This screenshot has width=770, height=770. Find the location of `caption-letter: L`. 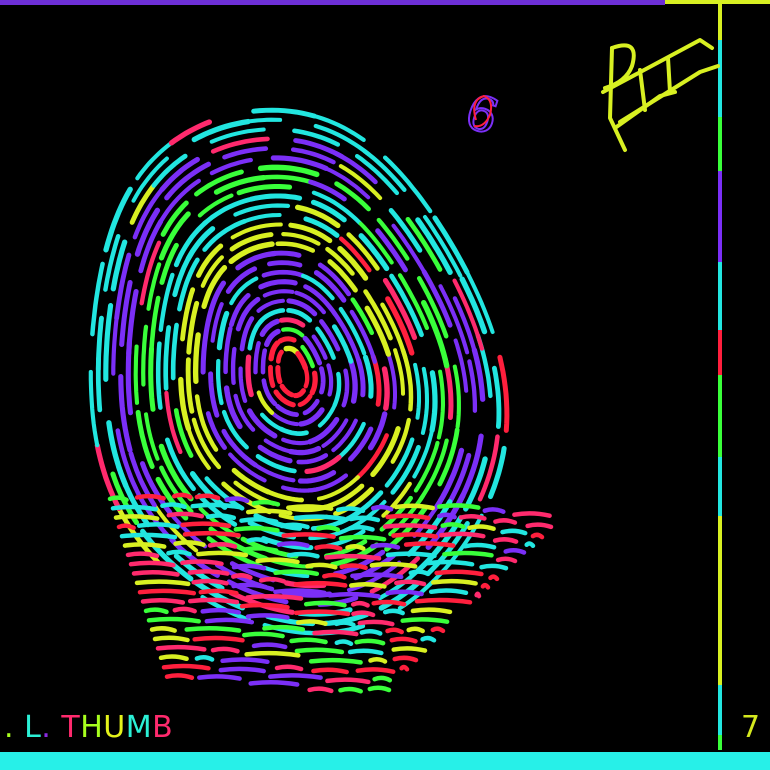

caption-letter: L is located at coordinates (28, 727).